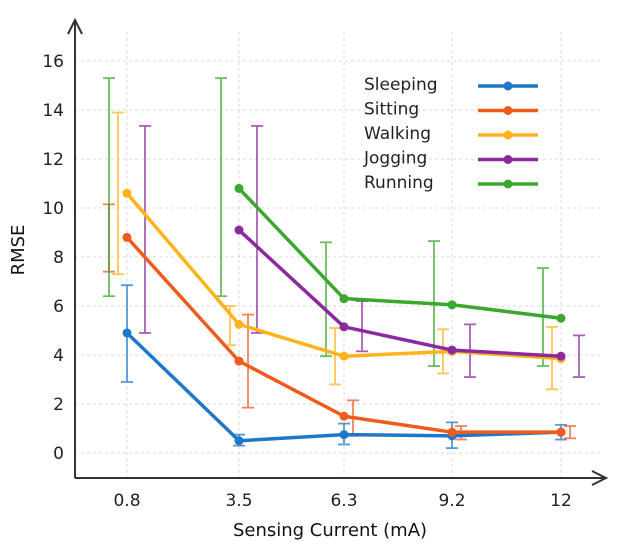 This screenshot has width=624, height=550. Describe the element at coordinates (58, 258) in the screenshot. I see `y-tick-label: 8` at that location.